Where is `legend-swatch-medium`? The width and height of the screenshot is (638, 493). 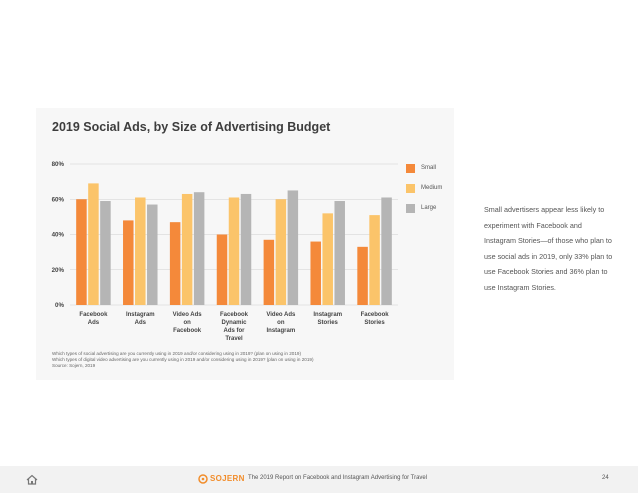
legend-swatch-medium is located at coordinates (410, 188).